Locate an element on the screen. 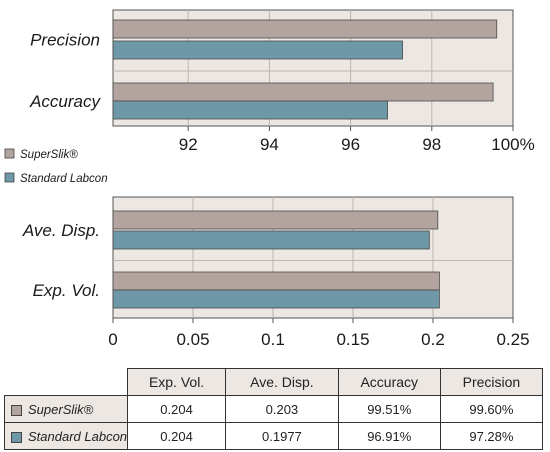 This screenshot has width=550, height=452. tick-label: 0.05 is located at coordinates (192, 339).